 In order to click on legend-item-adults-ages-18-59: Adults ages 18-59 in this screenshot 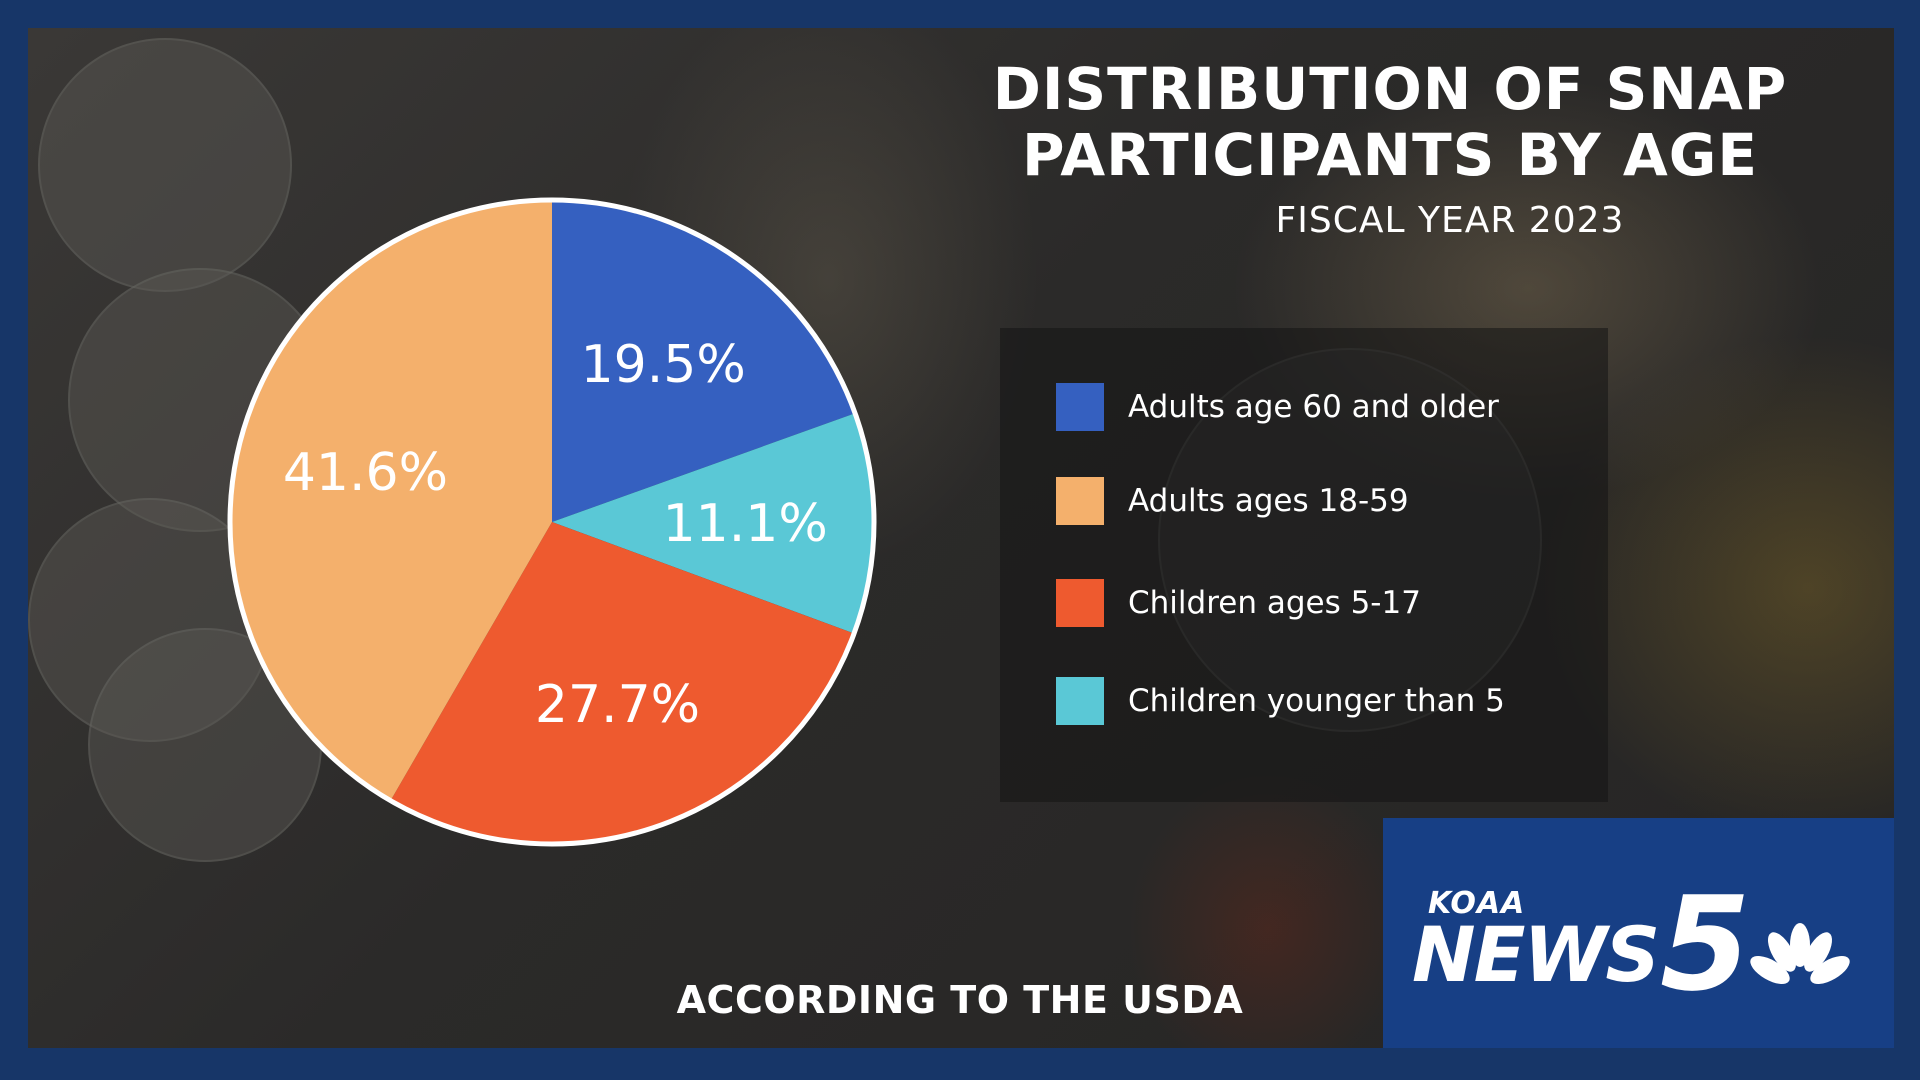, I will do `click(1232, 501)`.